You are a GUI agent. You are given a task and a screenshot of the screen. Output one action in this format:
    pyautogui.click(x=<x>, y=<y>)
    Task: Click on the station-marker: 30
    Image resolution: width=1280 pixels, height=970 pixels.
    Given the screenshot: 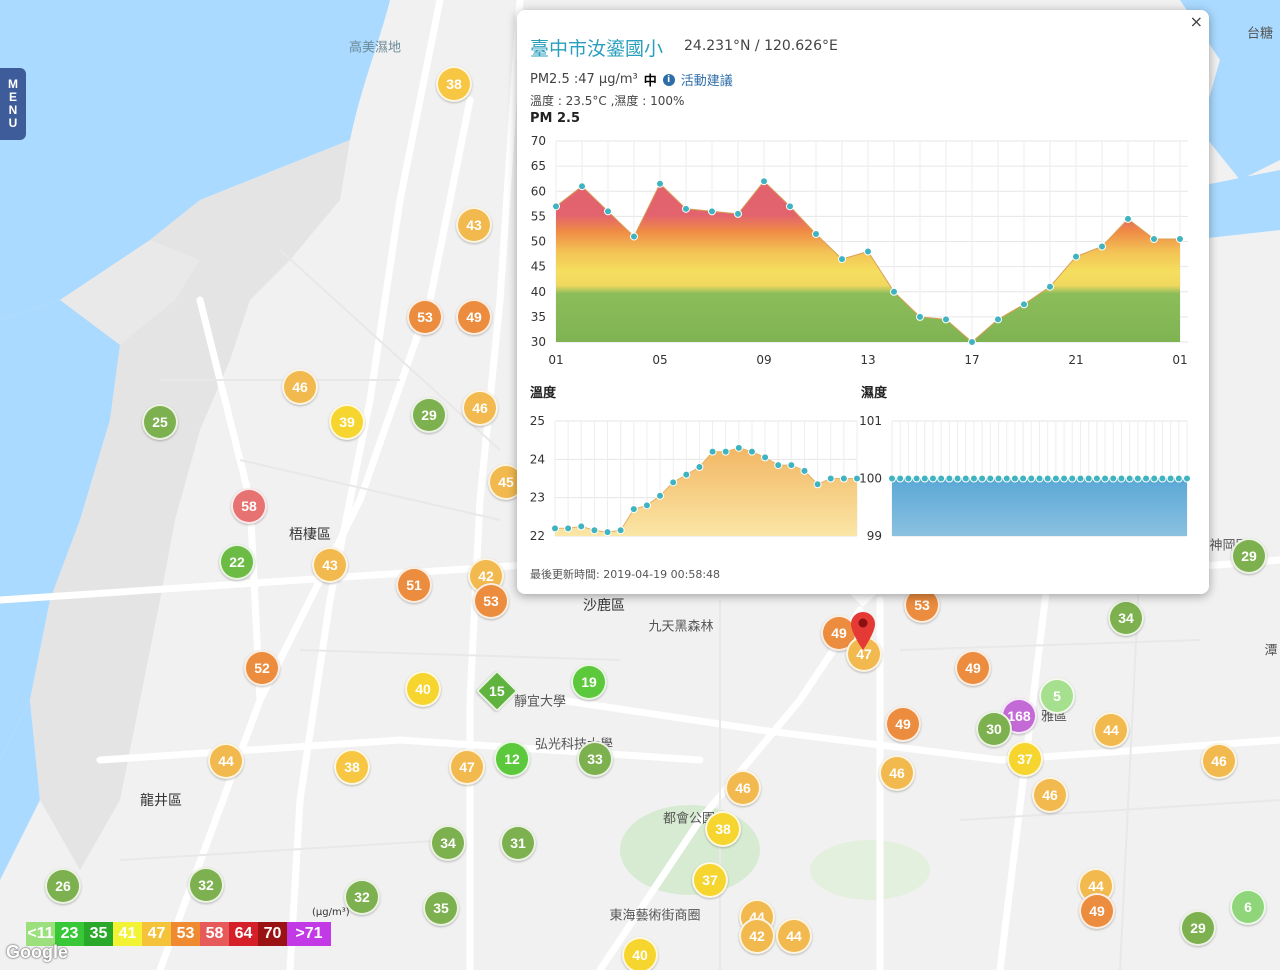 What is the action you would take?
    pyautogui.click(x=994, y=729)
    